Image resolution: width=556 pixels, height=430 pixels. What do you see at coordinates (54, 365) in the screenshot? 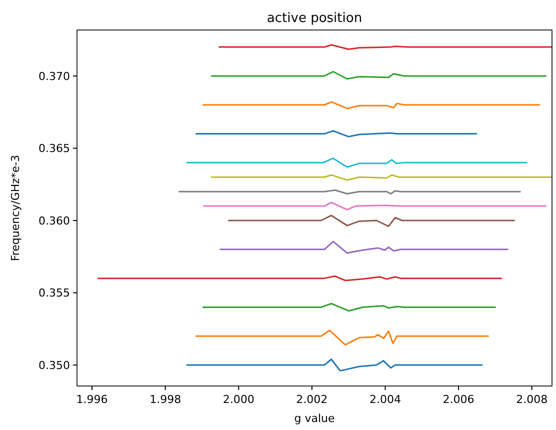
I see `y-tick-label: 0.350` at bounding box center [54, 365].